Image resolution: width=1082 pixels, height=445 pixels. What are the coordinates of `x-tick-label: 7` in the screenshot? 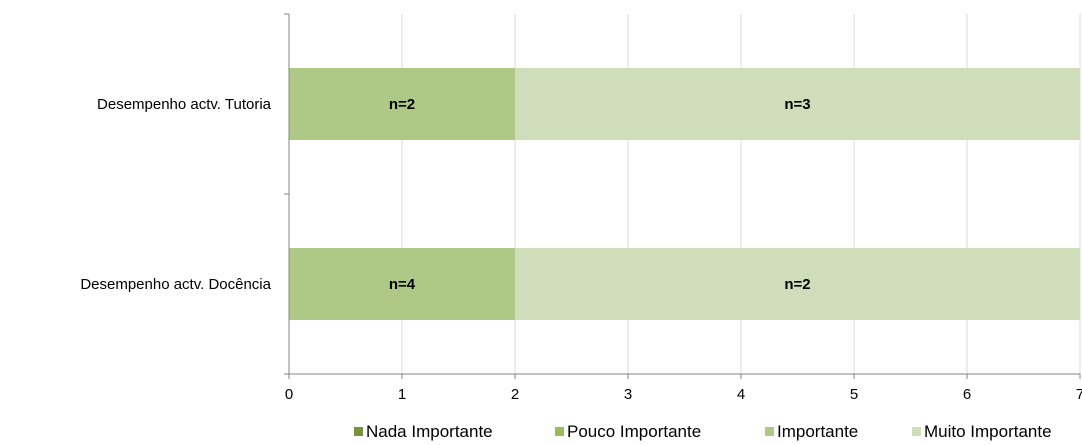 It's located at (1079, 394).